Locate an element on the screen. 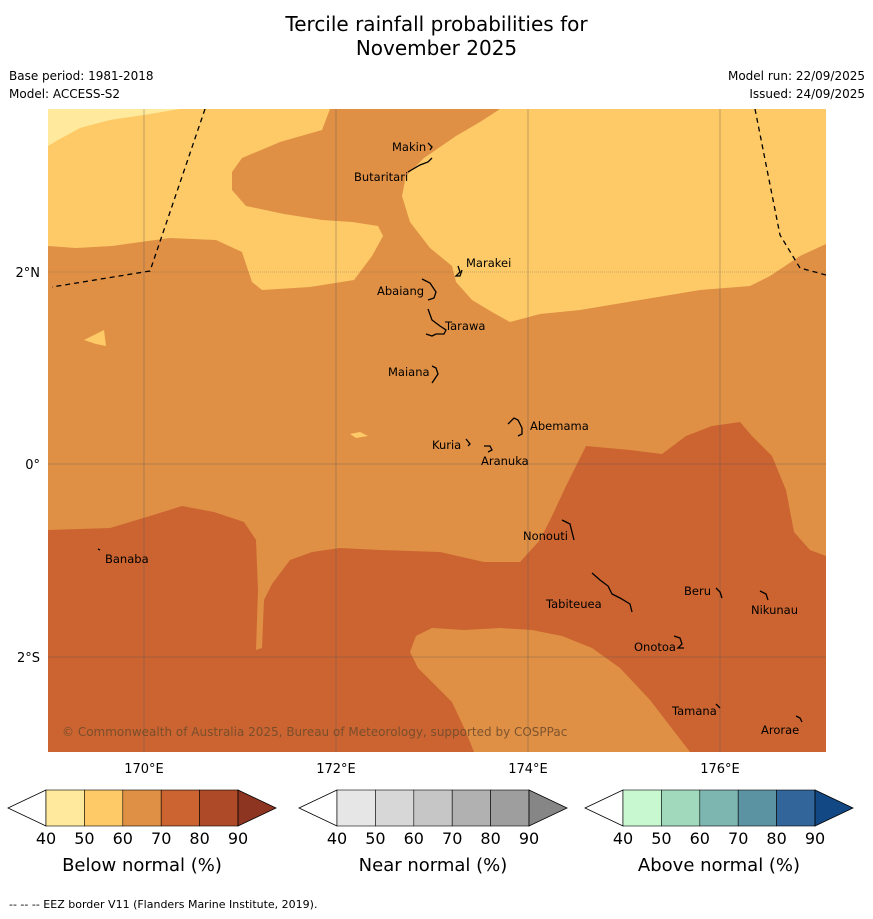 The image size is (873, 919). title-line-1: Tercile rainfall probabilities for is located at coordinates (436, 24).